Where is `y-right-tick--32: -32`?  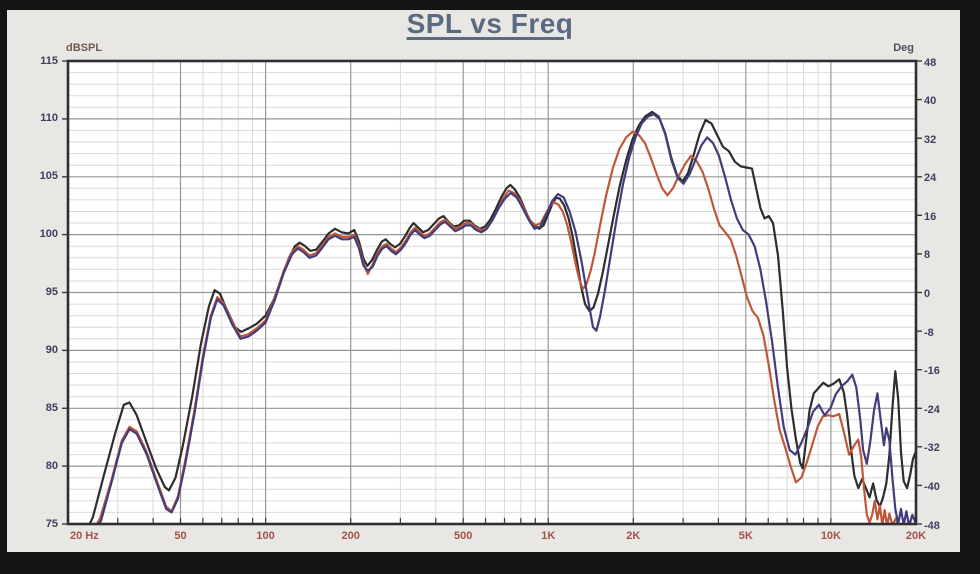 y-right-tick--32: -32 is located at coordinates (932, 448).